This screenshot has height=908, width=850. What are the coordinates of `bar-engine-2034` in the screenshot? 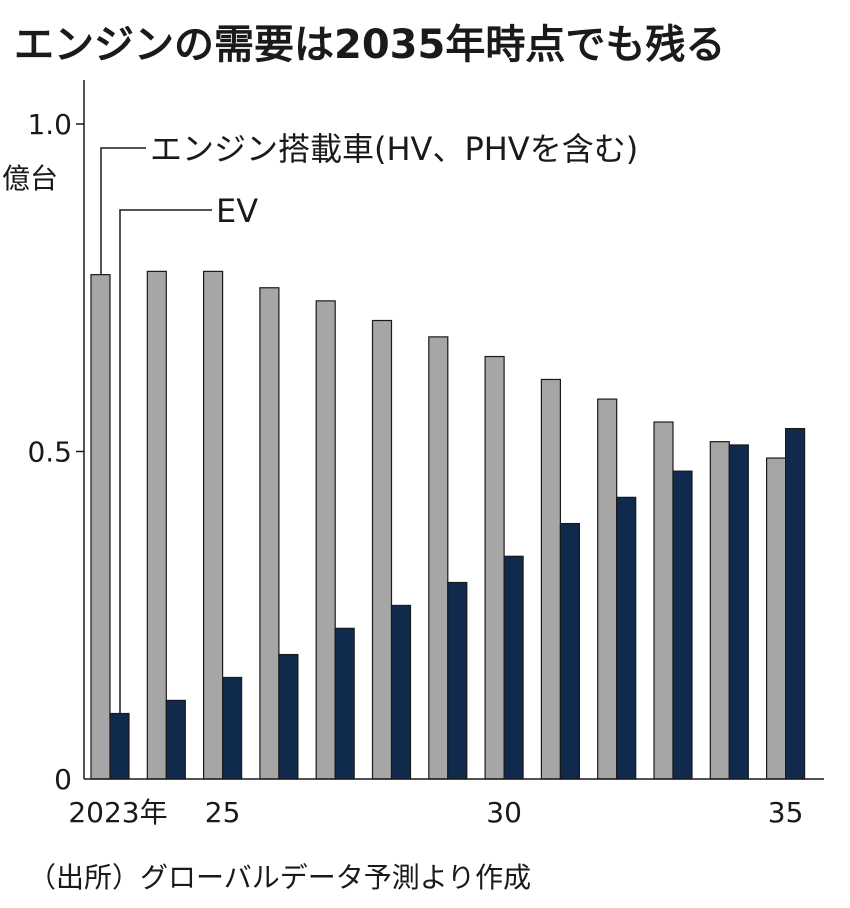 It's located at (719, 610).